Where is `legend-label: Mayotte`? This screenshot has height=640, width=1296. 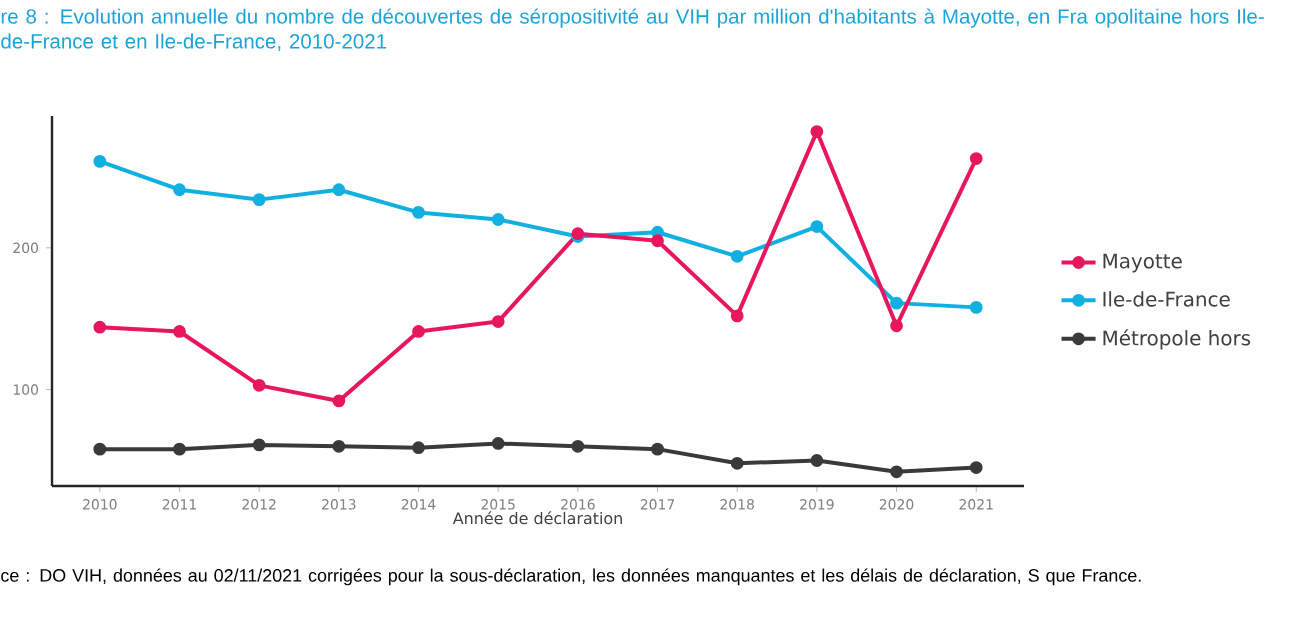
legend-label: Mayotte is located at coordinates (1142, 263).